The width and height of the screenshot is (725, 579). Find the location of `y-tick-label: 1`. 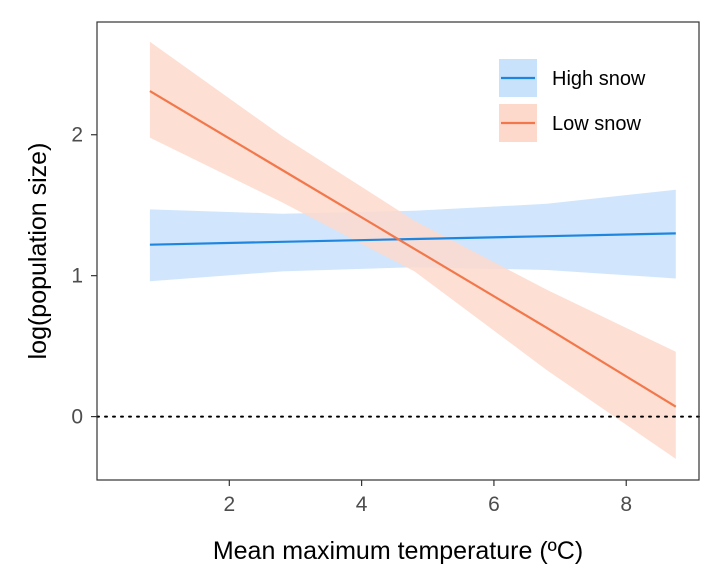

y-tick-label: 1 is located at coordinates (77, 276).